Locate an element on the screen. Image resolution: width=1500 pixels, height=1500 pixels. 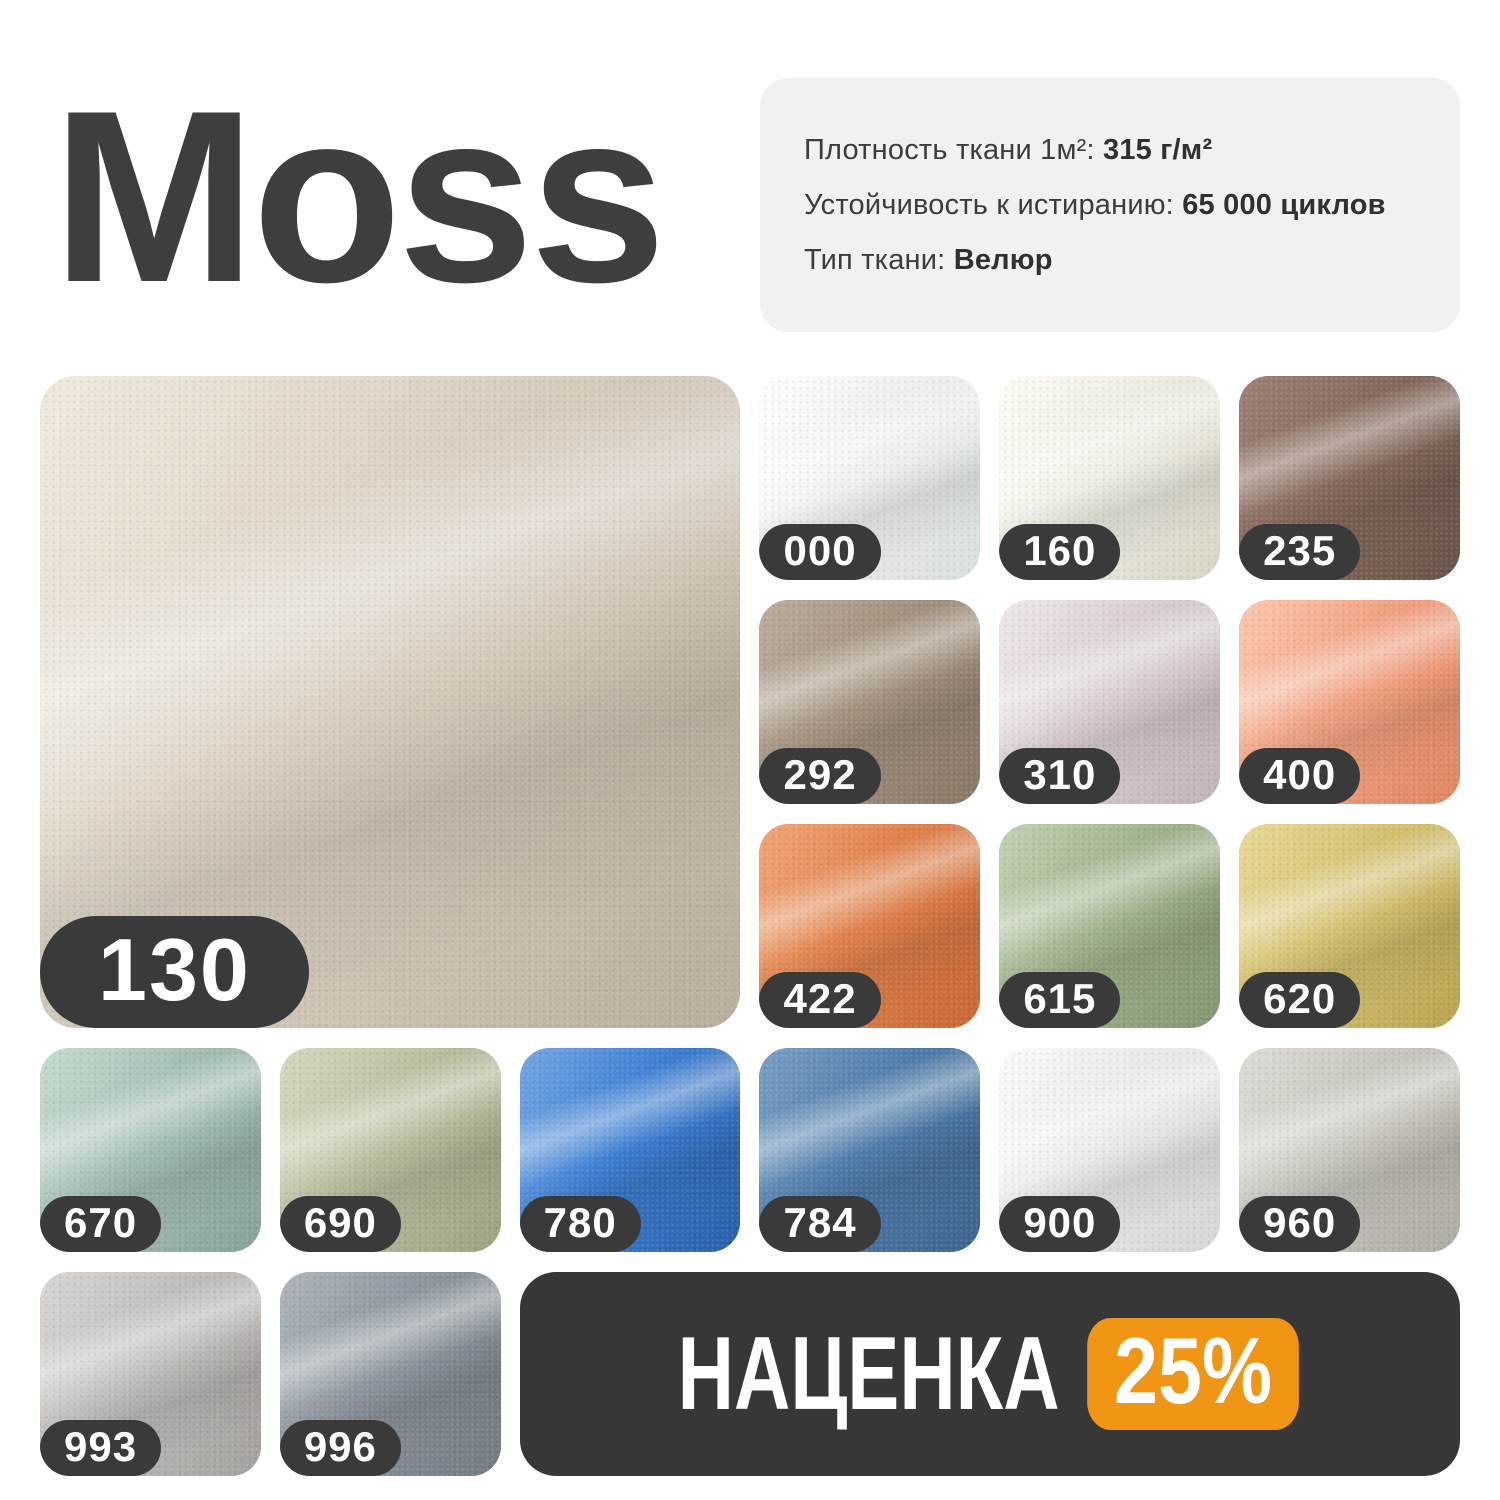
swatch-code-badge: 670 is located at coordinates (101, 1224).